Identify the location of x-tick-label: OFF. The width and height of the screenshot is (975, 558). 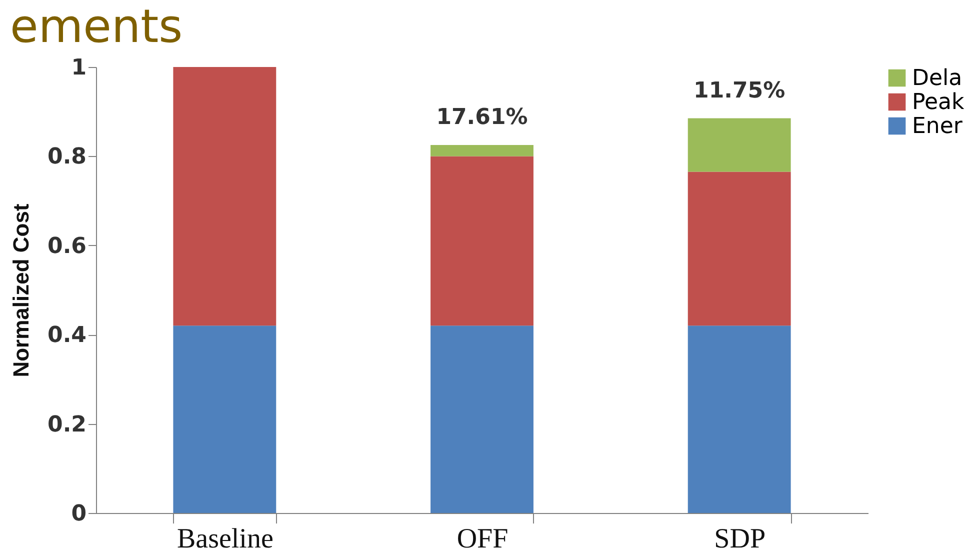
(482, 539).